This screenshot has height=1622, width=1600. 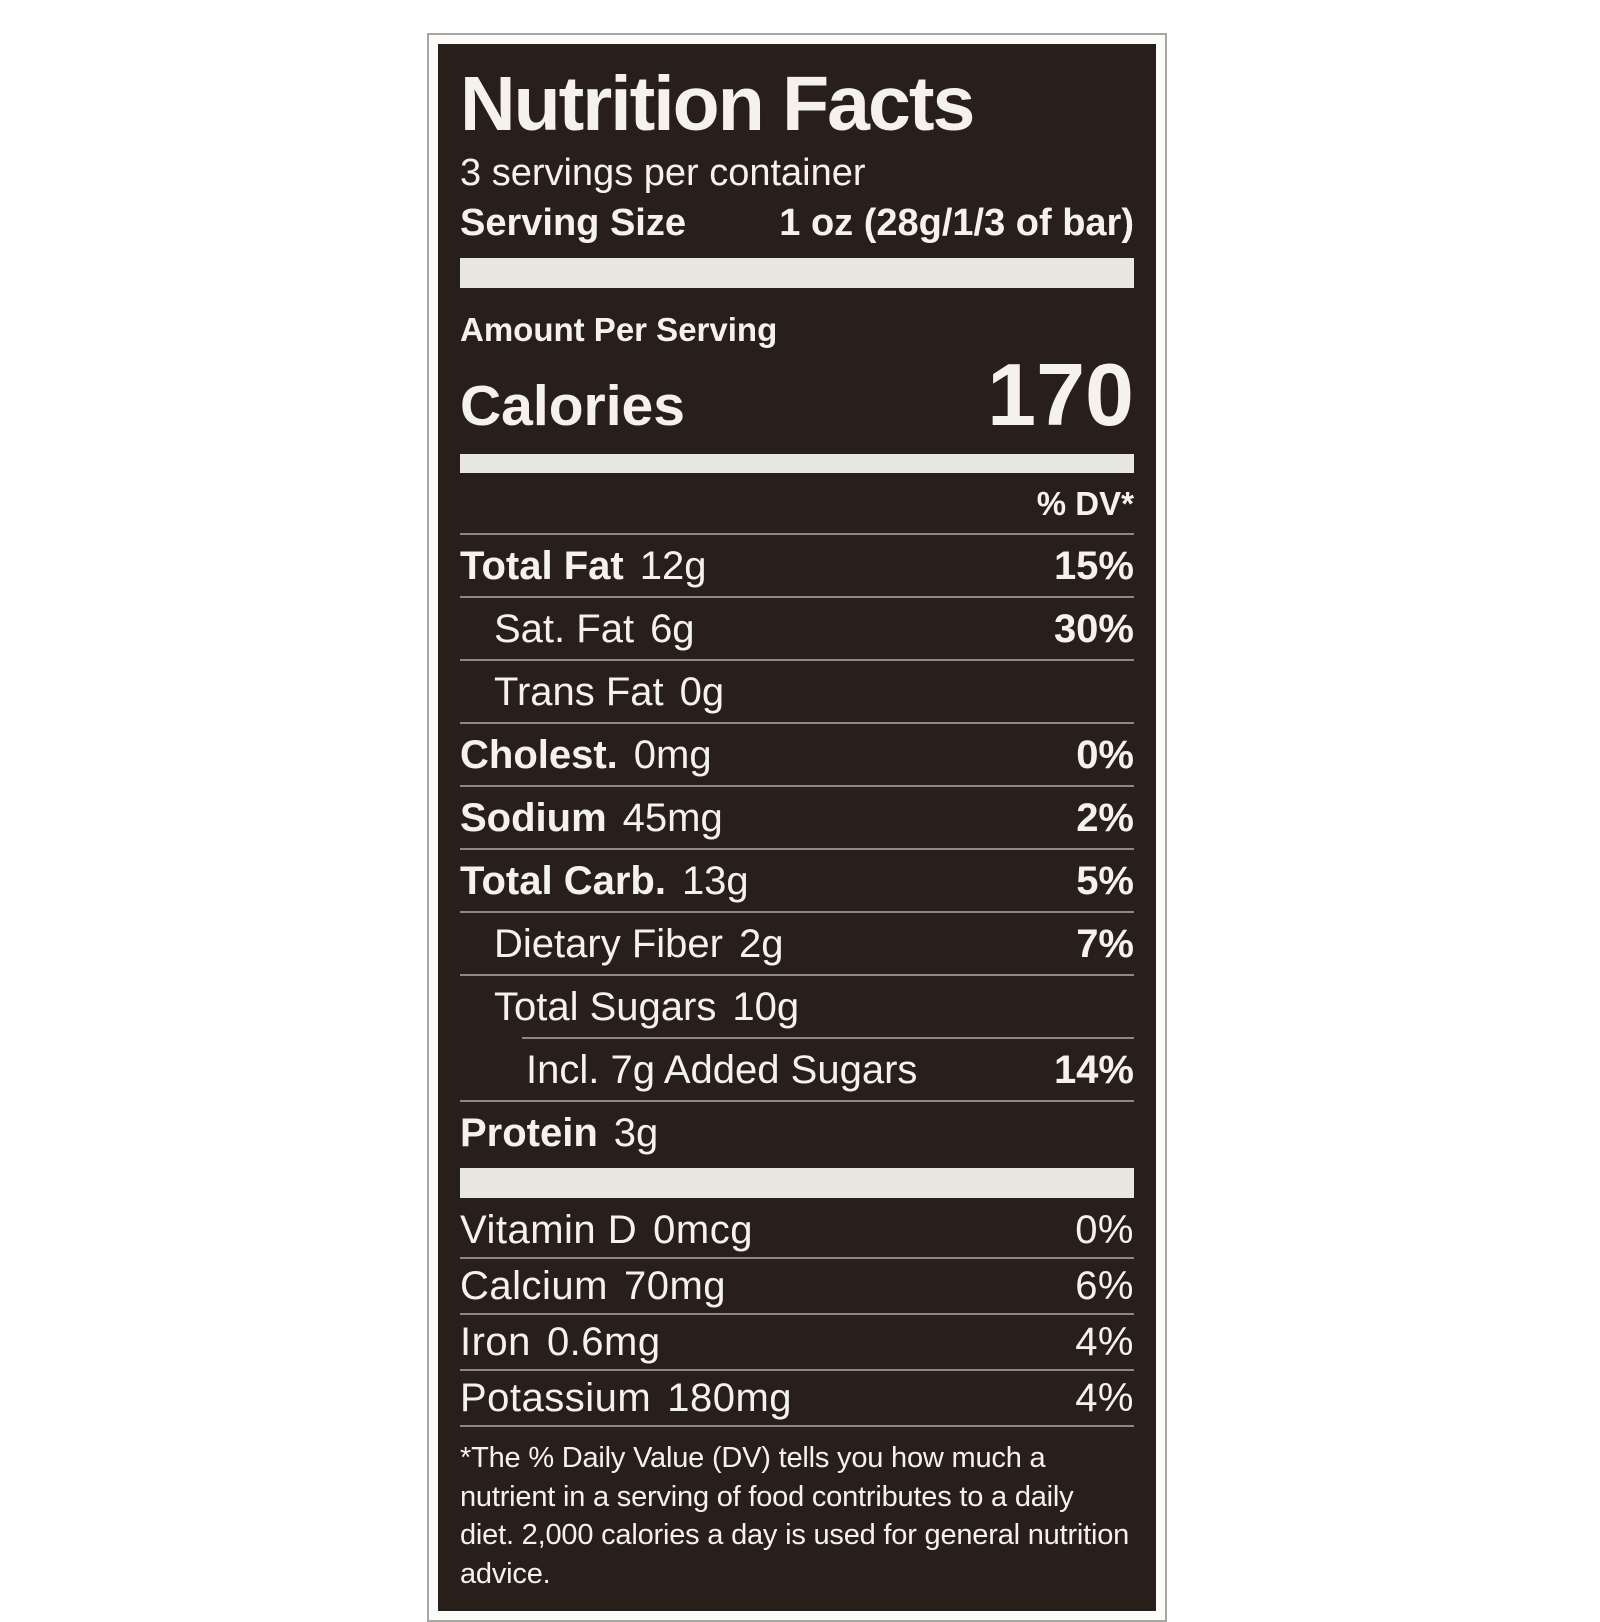 What do you see at coordinates (1093, 1069) in the screenshot?
I see `nutrient-dv: 14%` at bounding box center [1093, 1069].